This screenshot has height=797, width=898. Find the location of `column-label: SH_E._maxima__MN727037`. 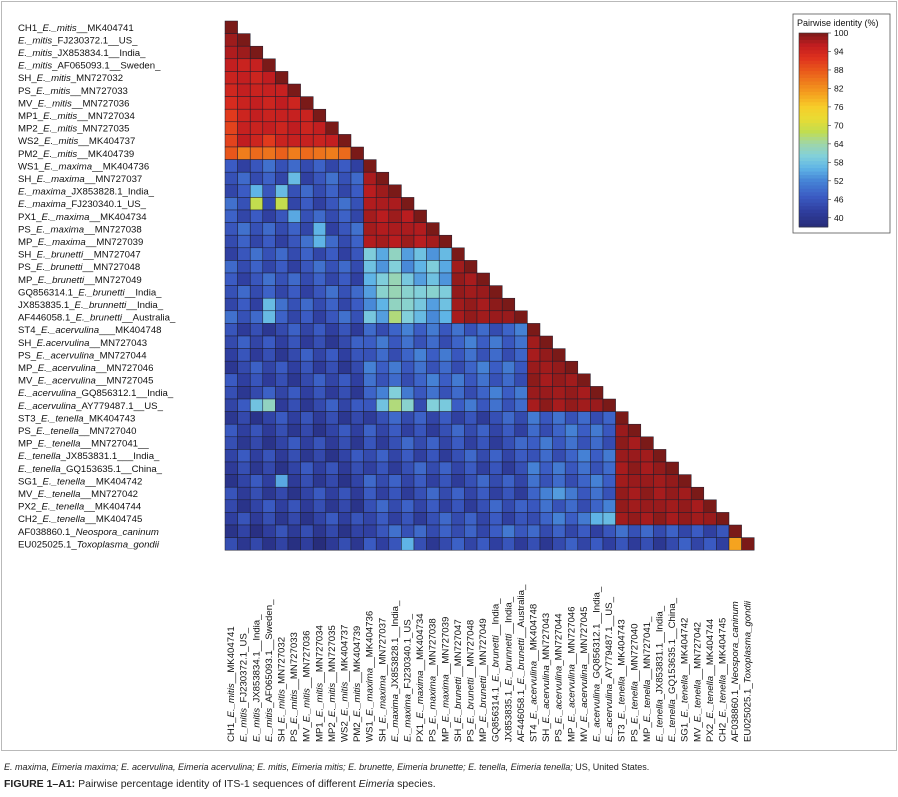

column-label: SH_E._maxima__MN727037 is located at coordinates (382, 680).